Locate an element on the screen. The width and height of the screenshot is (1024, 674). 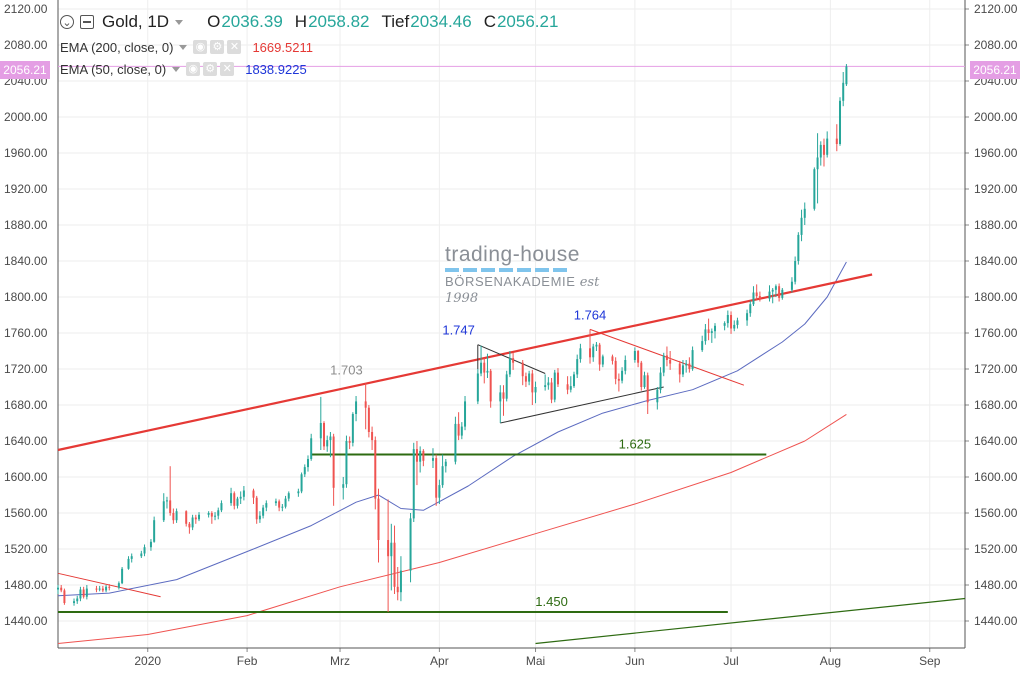
long-trend-lower-line is located at coordinates (750, 621).